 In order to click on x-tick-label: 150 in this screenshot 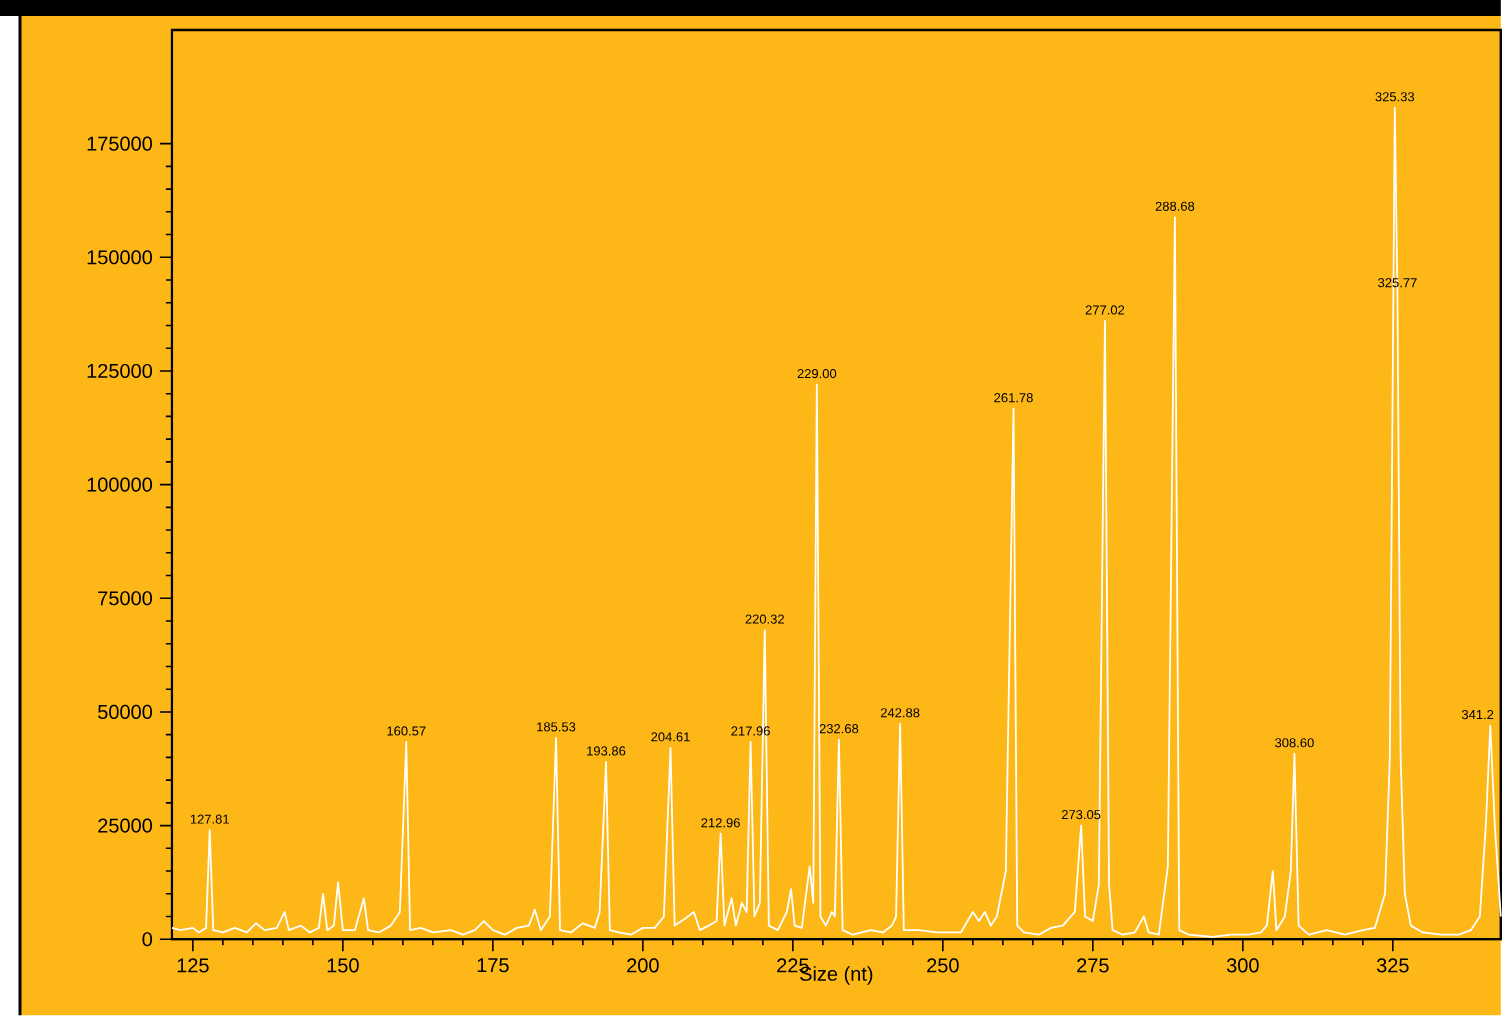, I will do `click(343, 965)`.